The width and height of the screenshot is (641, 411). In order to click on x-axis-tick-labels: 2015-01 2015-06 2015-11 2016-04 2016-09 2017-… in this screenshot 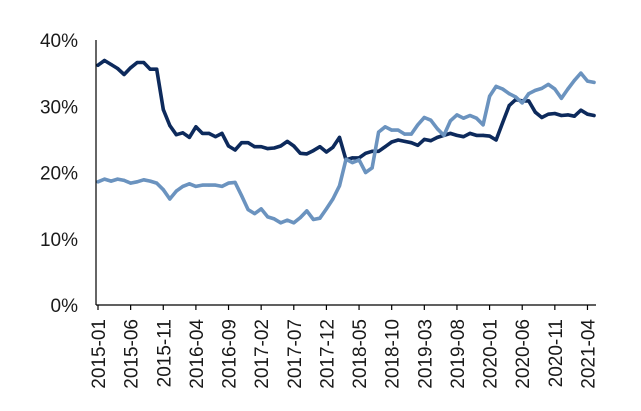, I will do `click(344, 354)`.